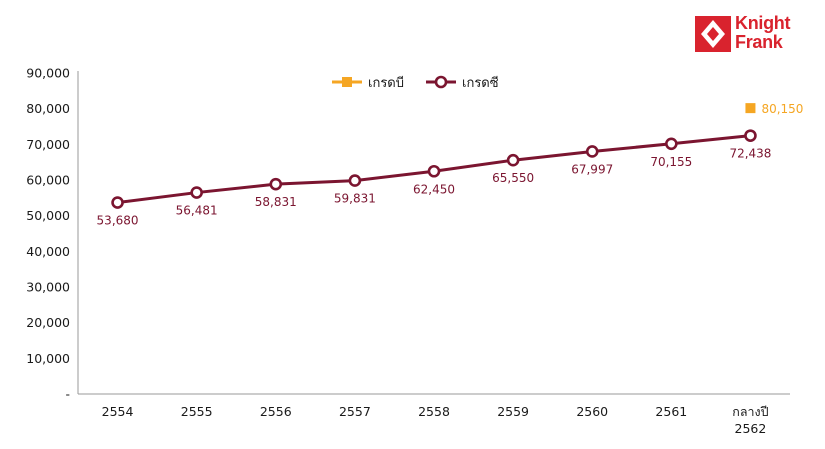  I want to click on x-tick-label: 2557, so click(355, 411).